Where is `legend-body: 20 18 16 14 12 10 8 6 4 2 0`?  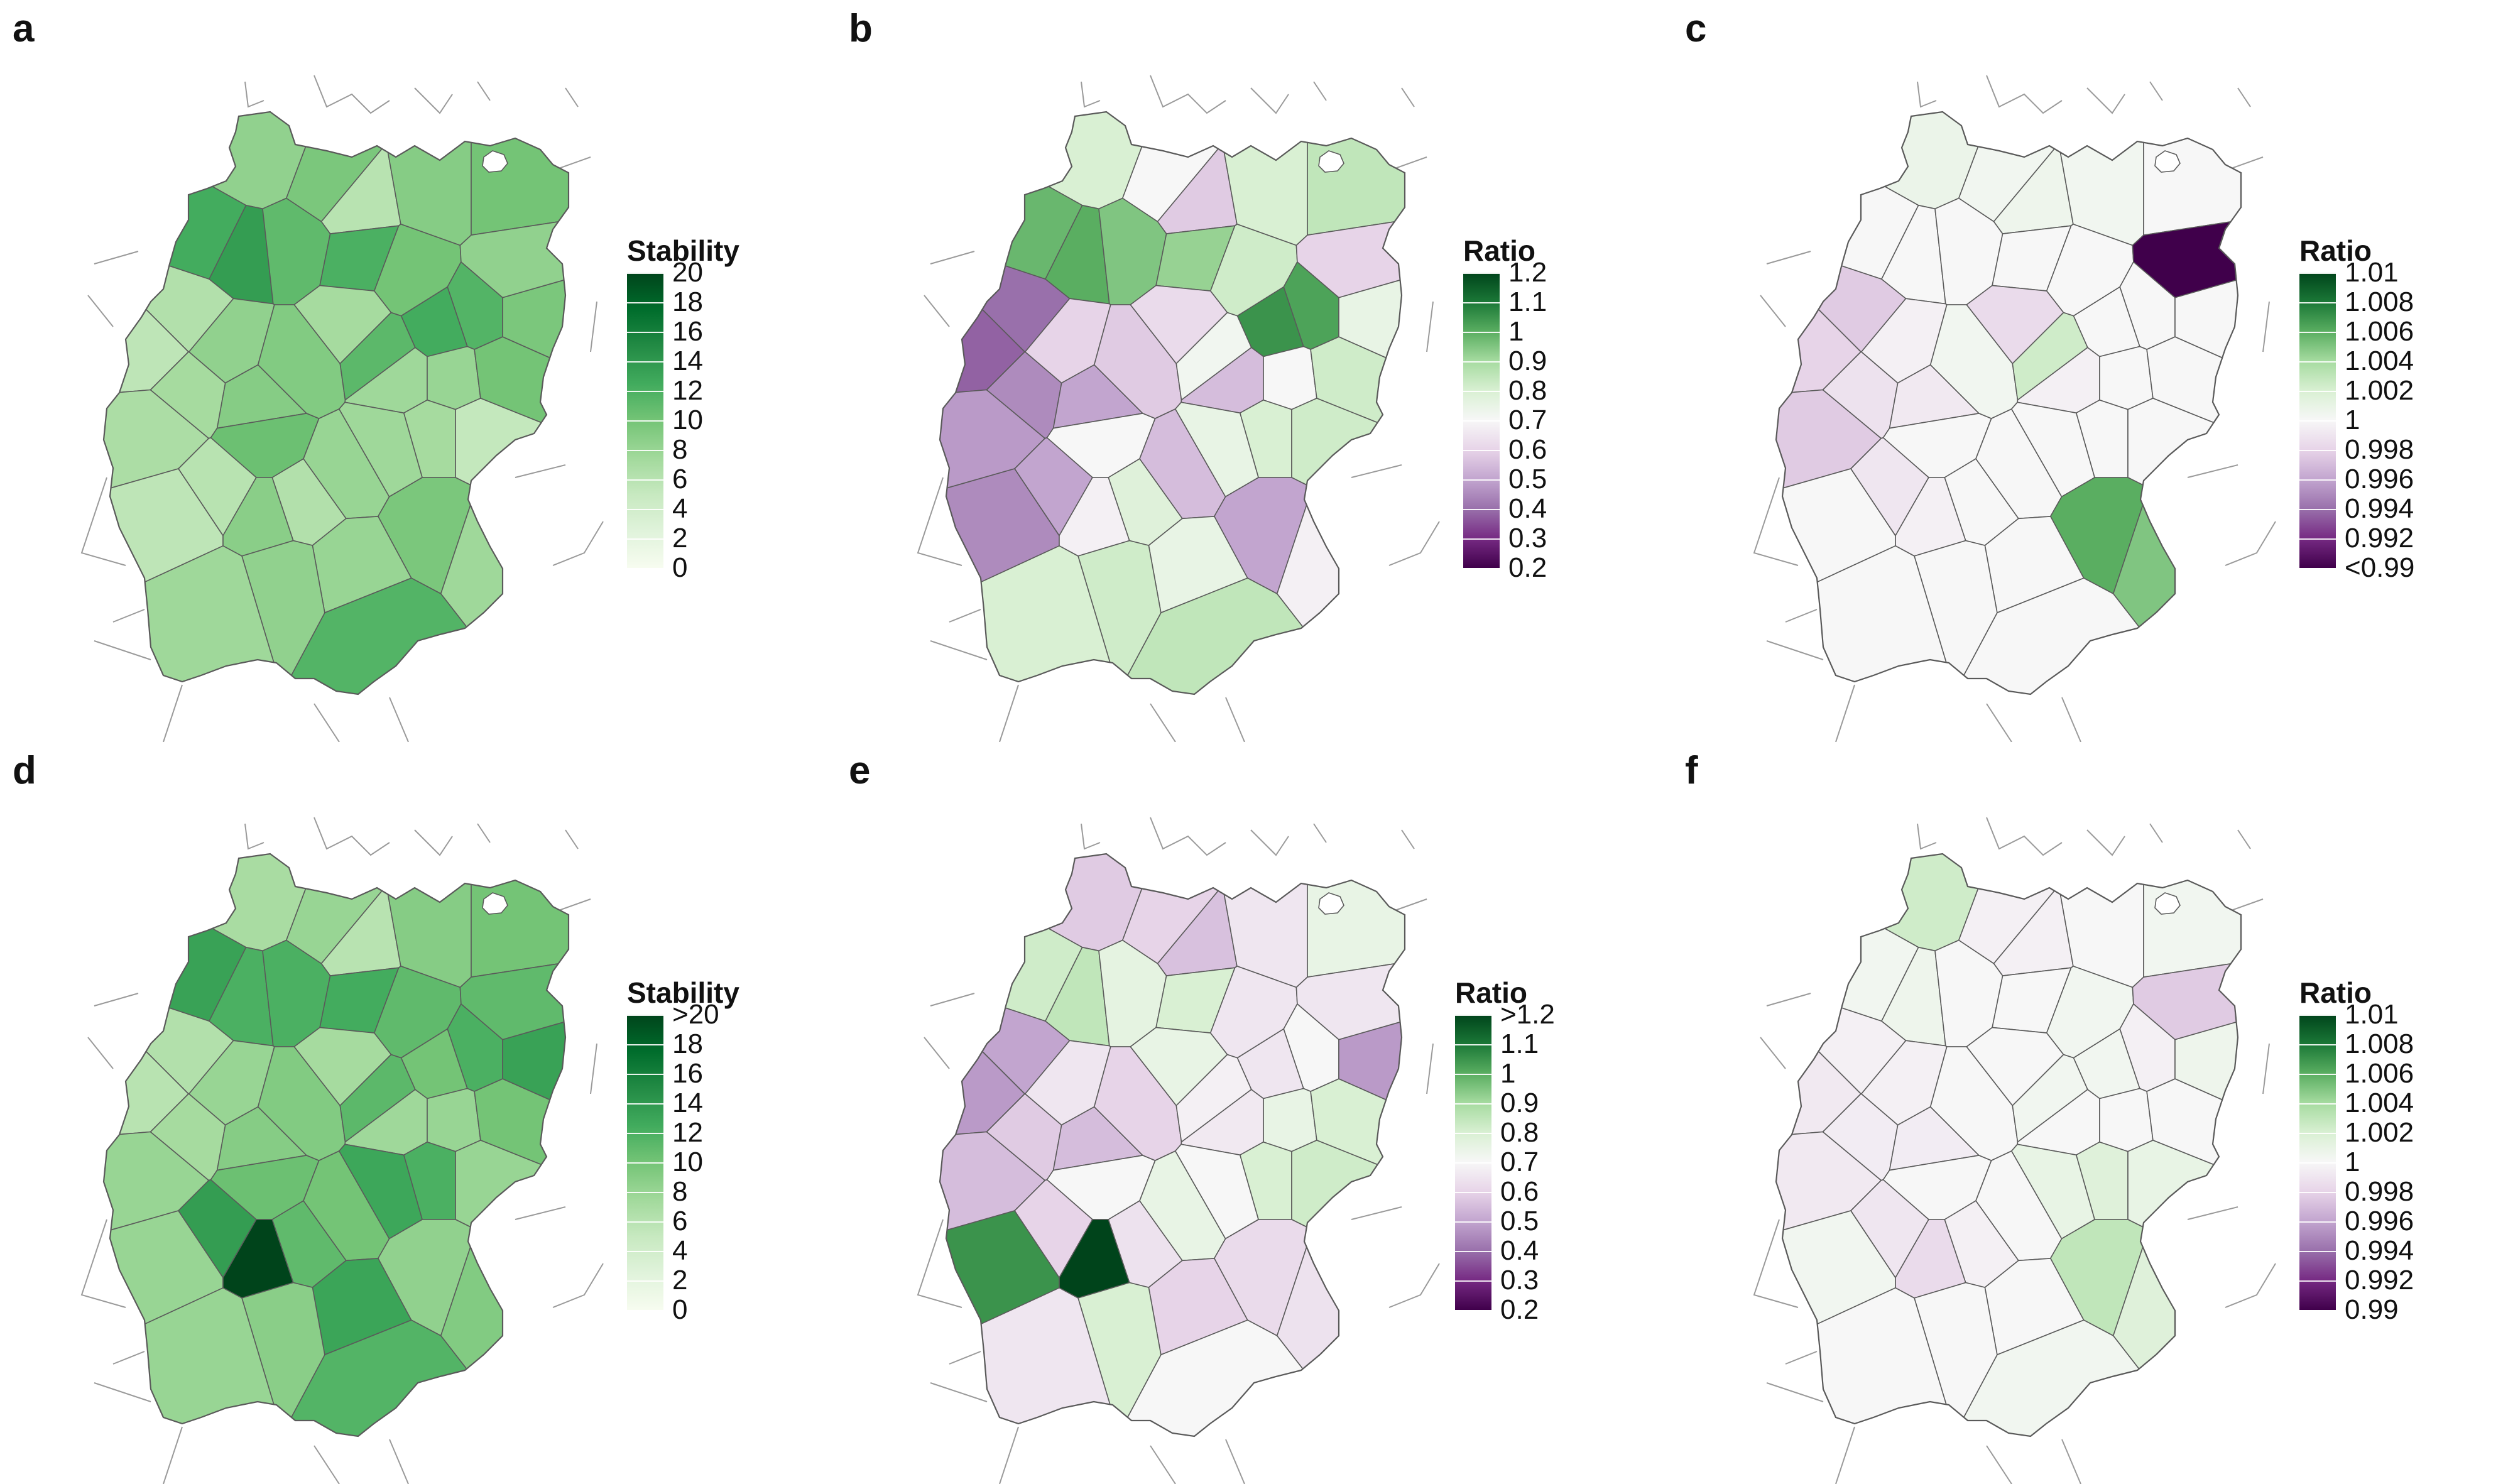
legend-body: 20 18 16 14 12 10 8 6 4 2 0 is located at coordinates (683, 420).